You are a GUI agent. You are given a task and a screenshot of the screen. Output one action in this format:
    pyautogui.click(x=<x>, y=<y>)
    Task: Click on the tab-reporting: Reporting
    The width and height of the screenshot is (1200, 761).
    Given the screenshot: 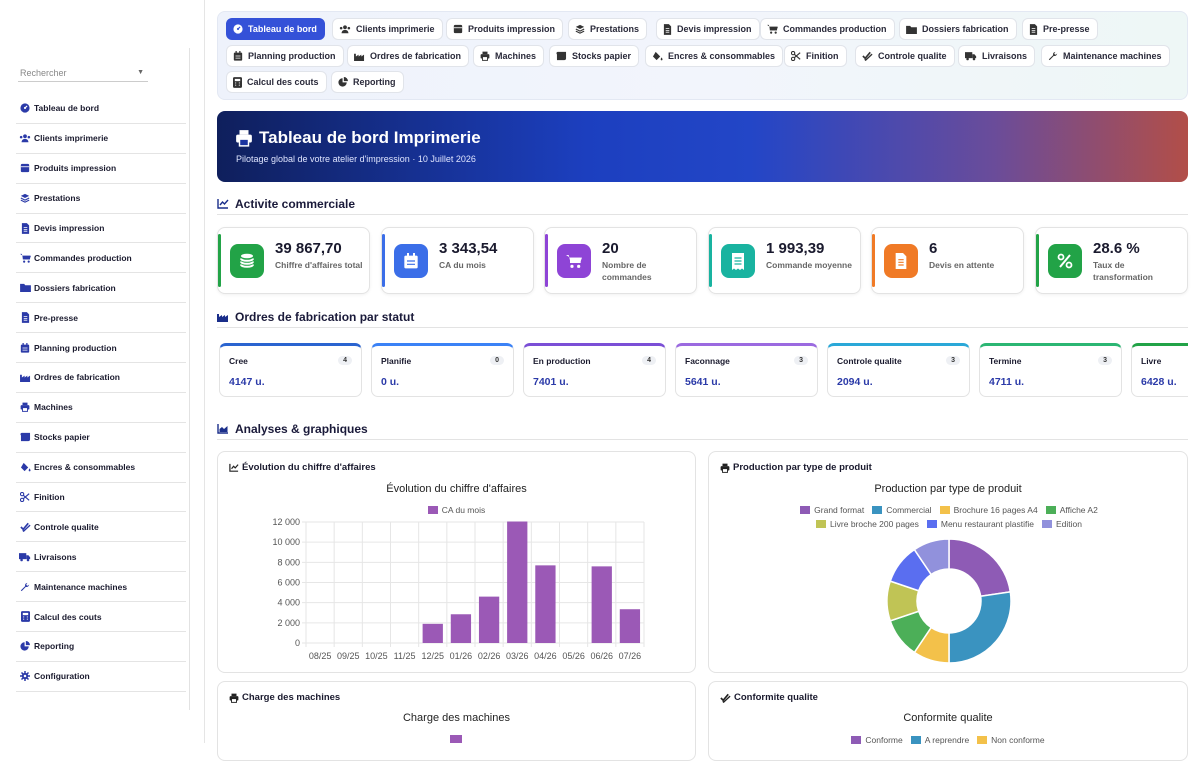 What is the action you would take?
    pyautogui.click(x=367, y=82)
    